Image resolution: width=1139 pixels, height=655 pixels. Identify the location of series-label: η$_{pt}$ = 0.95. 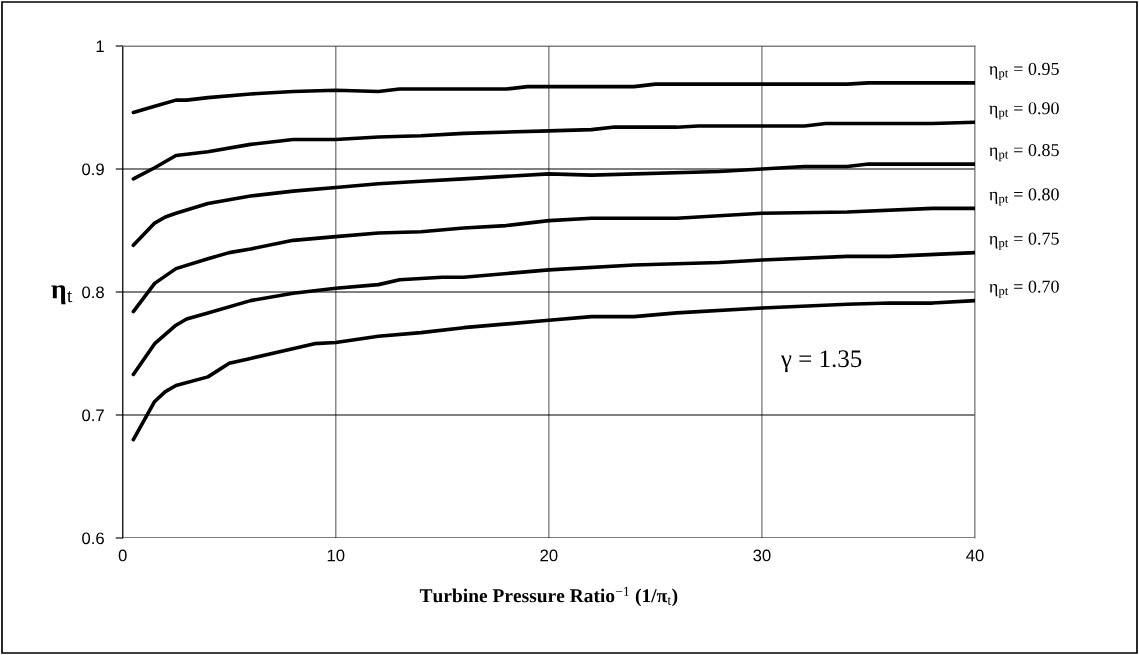
(1024, 71).